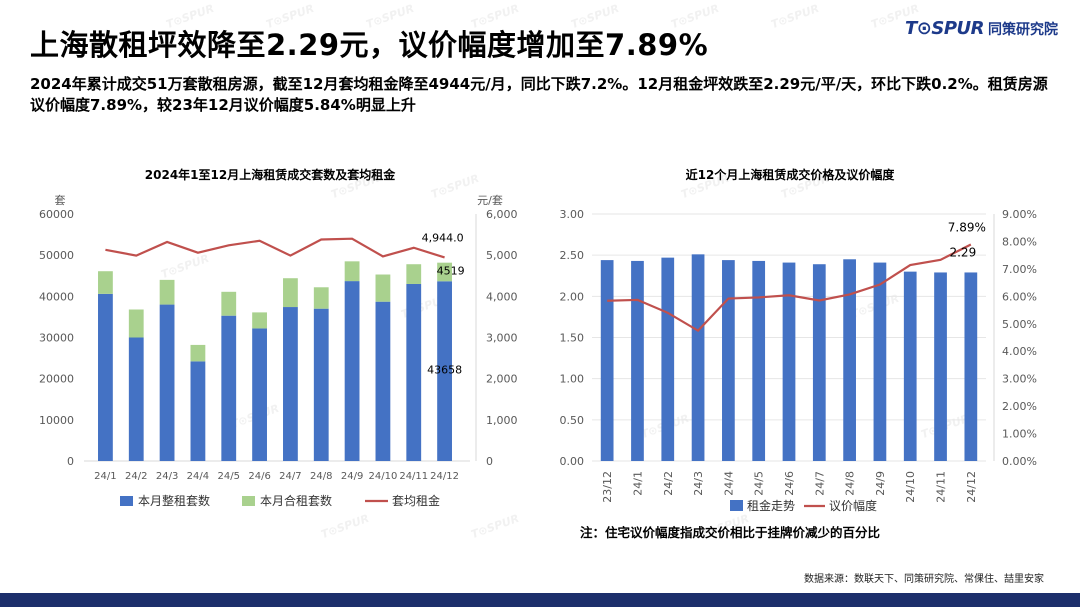  What do you see at coordinates (698, 483) in the screenshot?
I see `x-tick-label: 24/3` at bounding box center [698, 483].